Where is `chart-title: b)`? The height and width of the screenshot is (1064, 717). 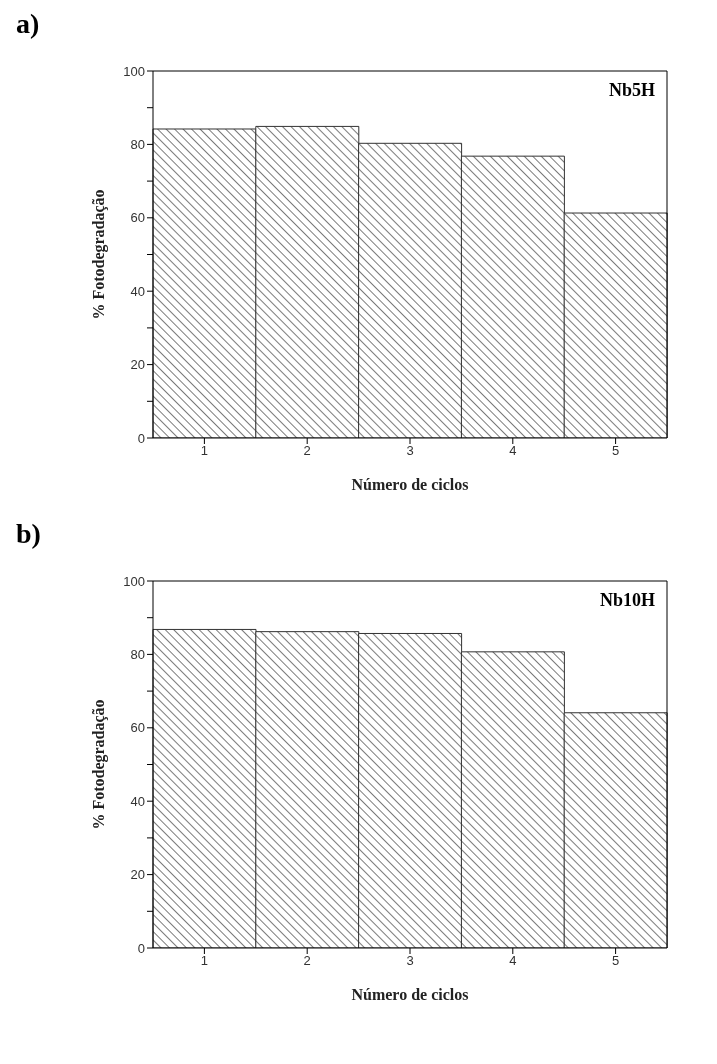 chart-title: b) is located at coordinates (28, 534).